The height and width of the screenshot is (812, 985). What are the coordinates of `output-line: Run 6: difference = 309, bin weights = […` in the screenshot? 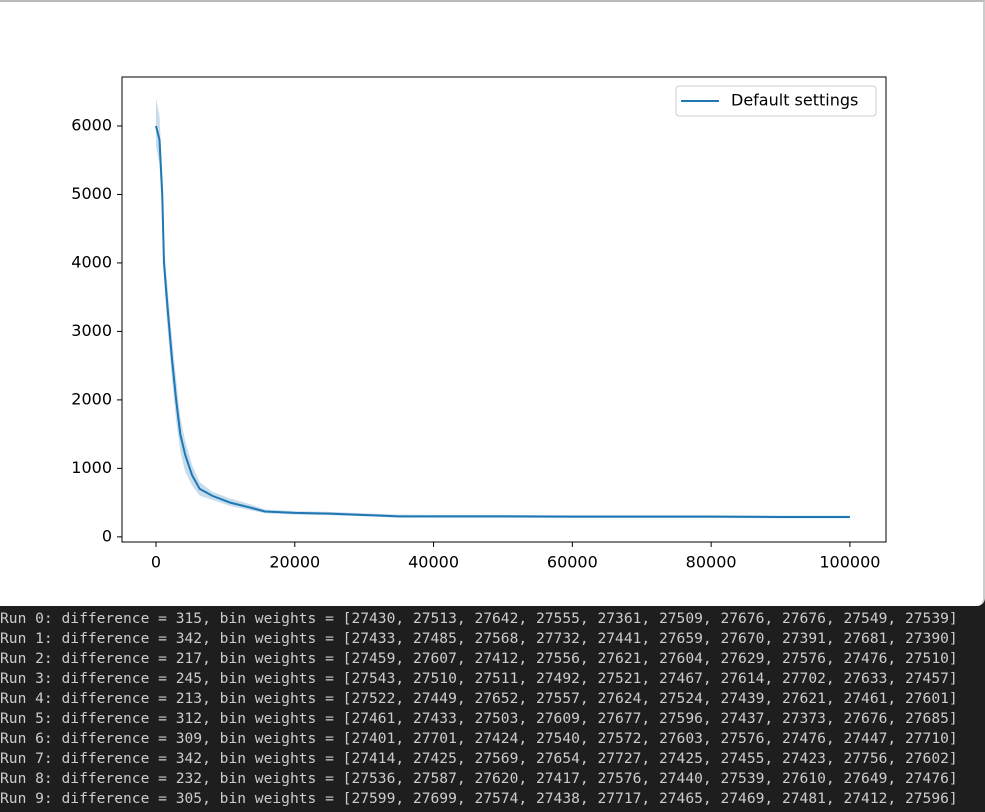 It's located at (479, 738).